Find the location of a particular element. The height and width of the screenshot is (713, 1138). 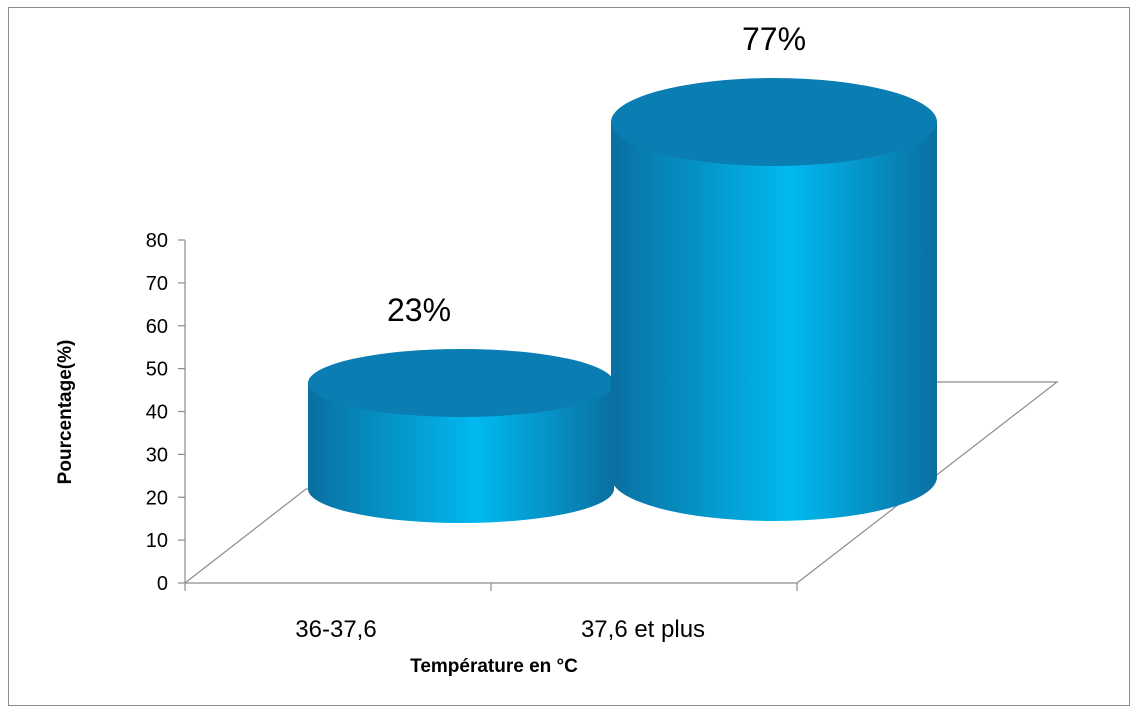

y-tick-label: 40 is located at coordinates (157, 413).